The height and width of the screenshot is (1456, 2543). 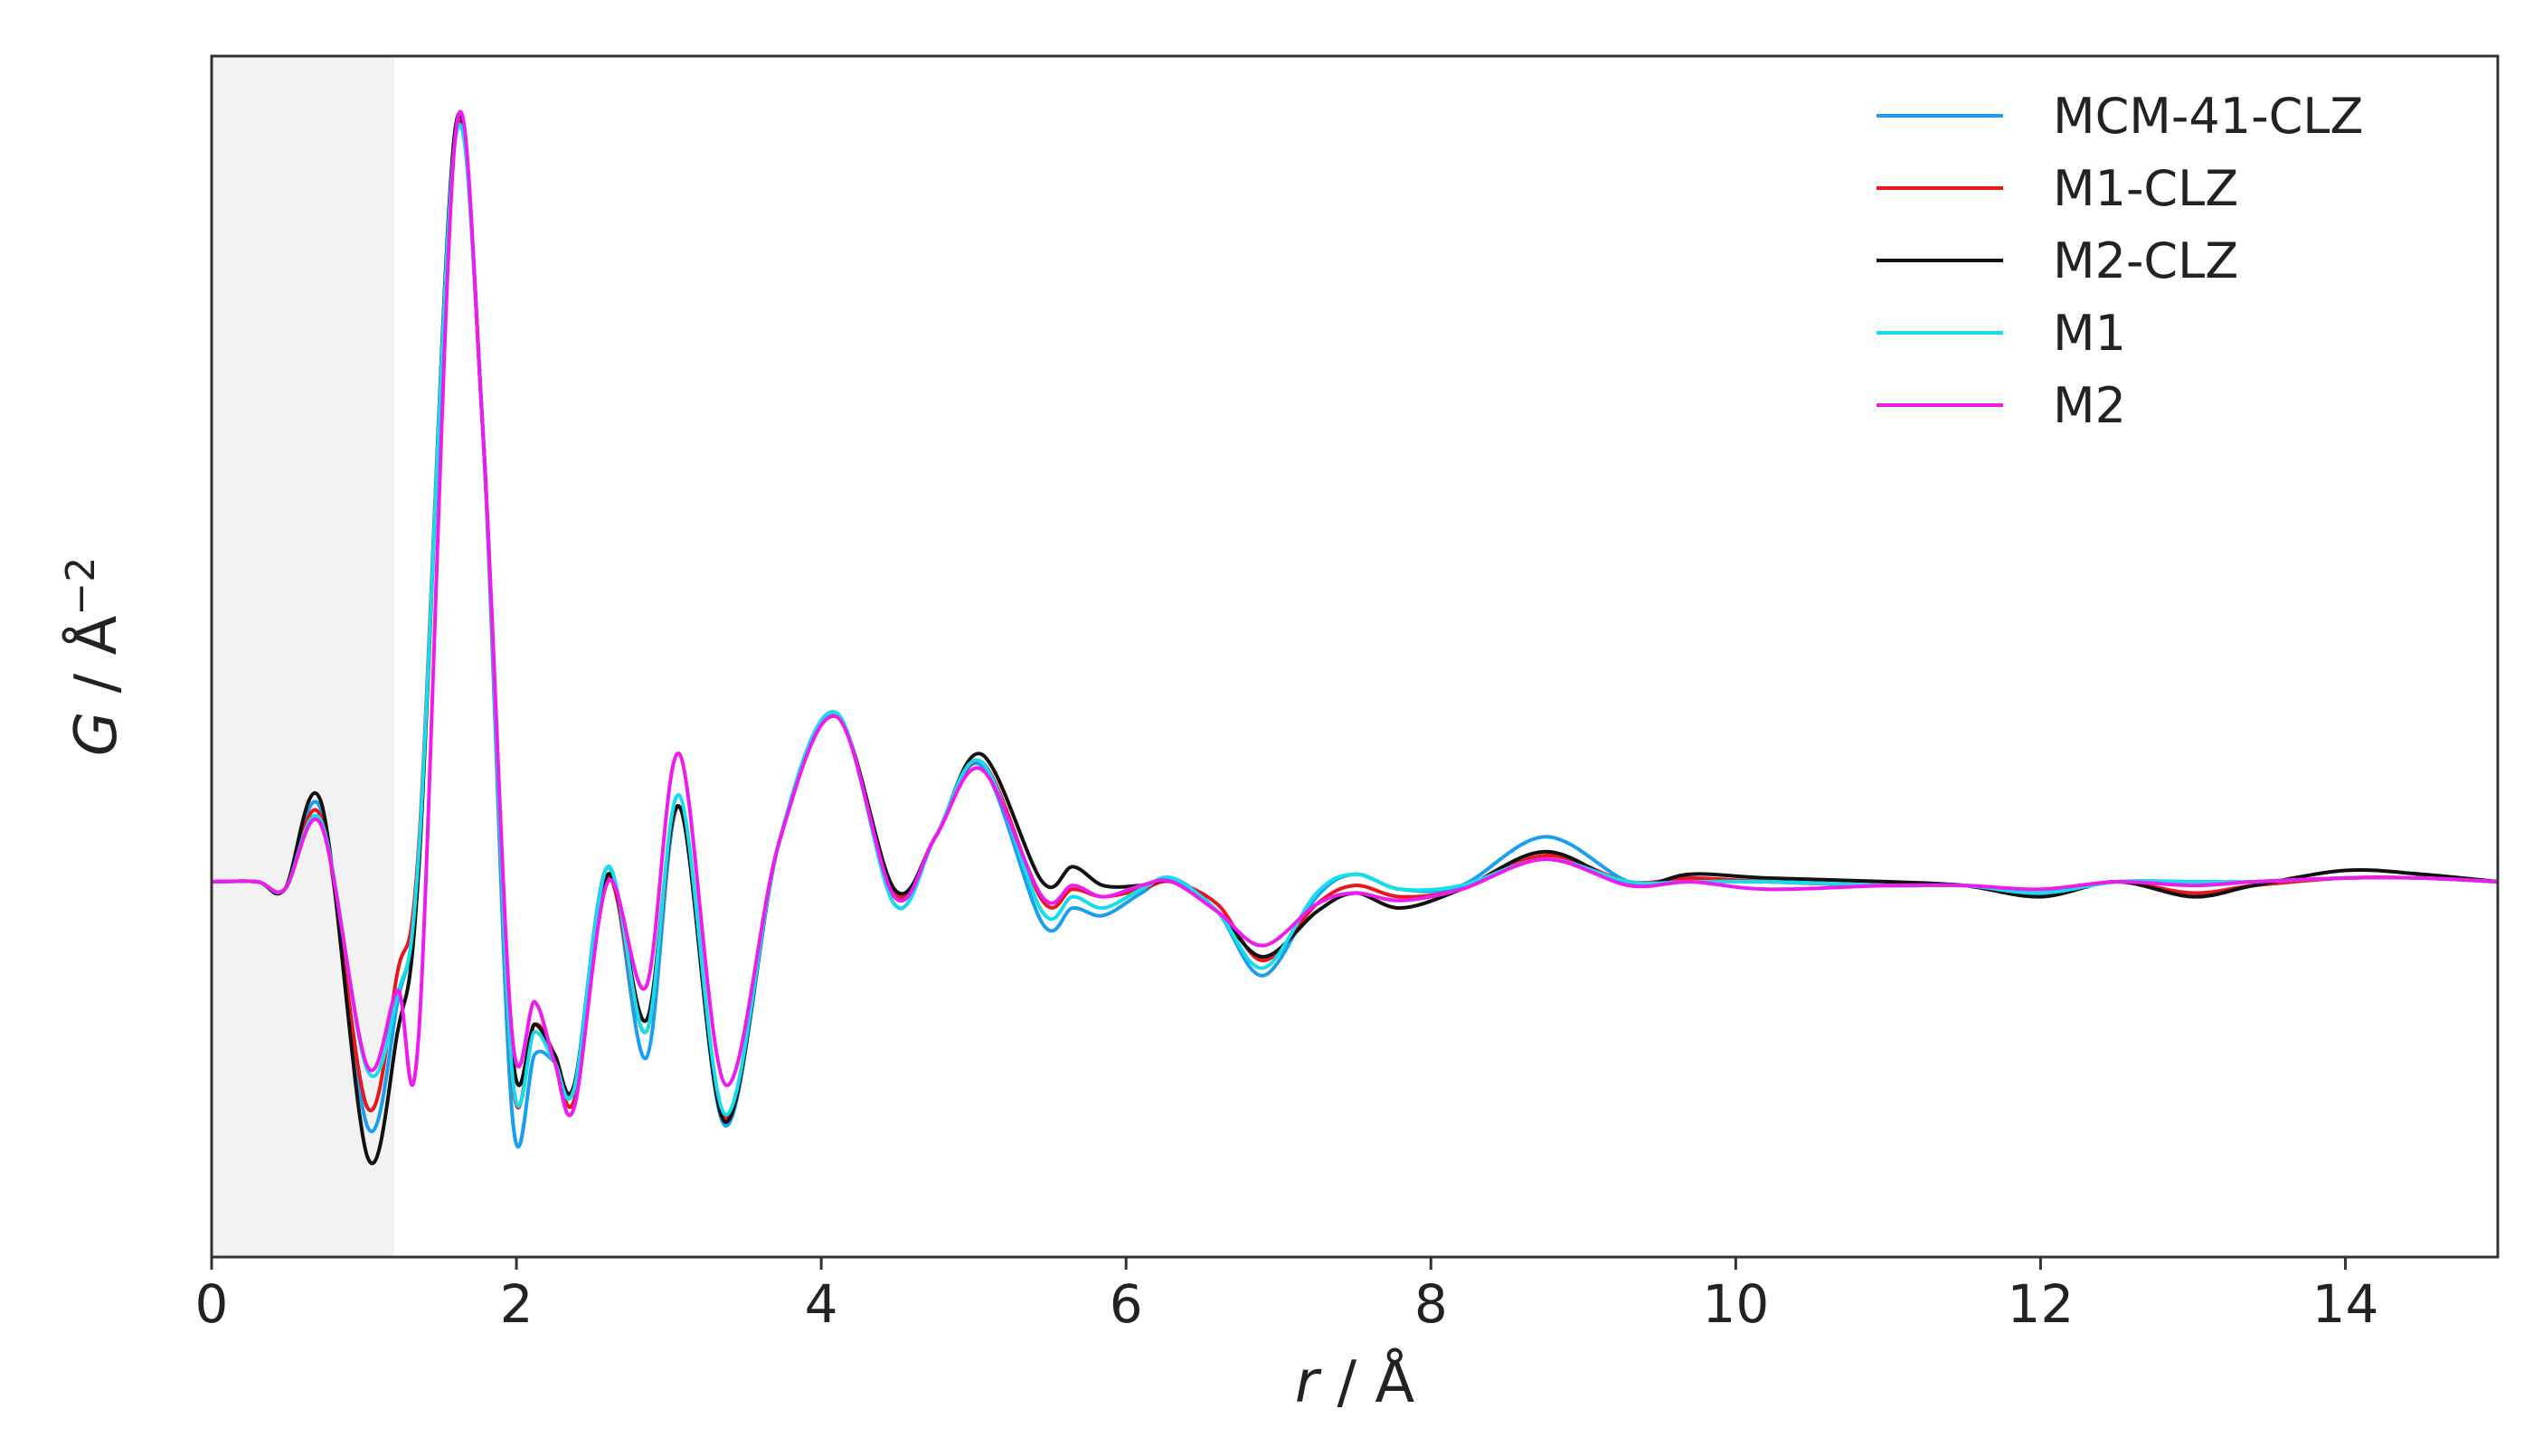 I want to click on legend-label-m1: M1, so click(x=2089, y=334).